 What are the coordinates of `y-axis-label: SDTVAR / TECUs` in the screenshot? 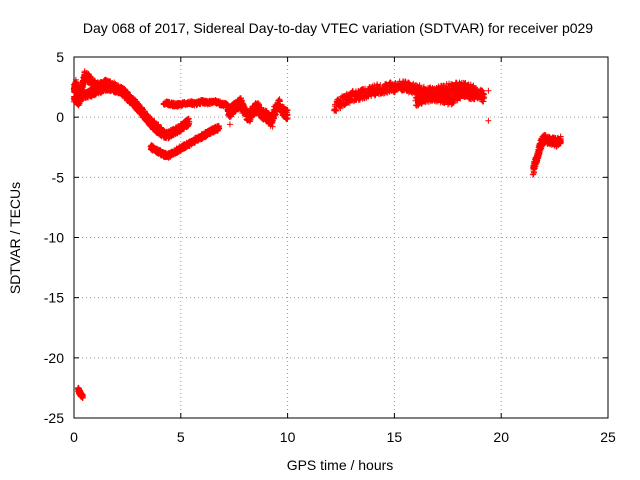 It's located at (15, 238).